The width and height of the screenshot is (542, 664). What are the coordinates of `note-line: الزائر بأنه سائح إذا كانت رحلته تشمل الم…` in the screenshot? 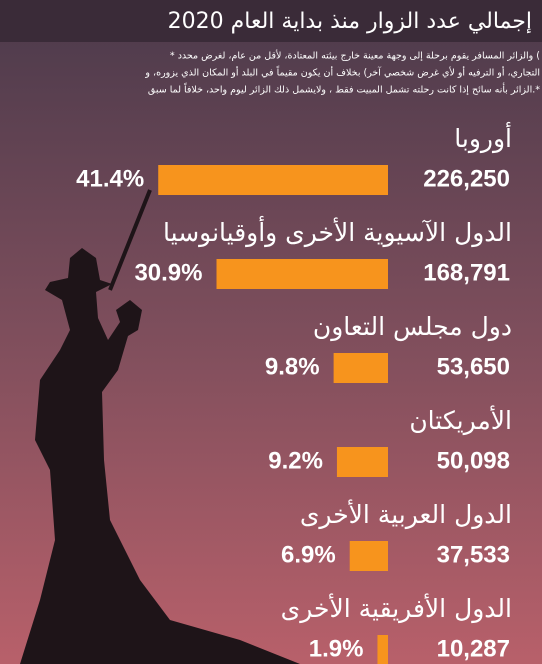 It's located at (344, 88).